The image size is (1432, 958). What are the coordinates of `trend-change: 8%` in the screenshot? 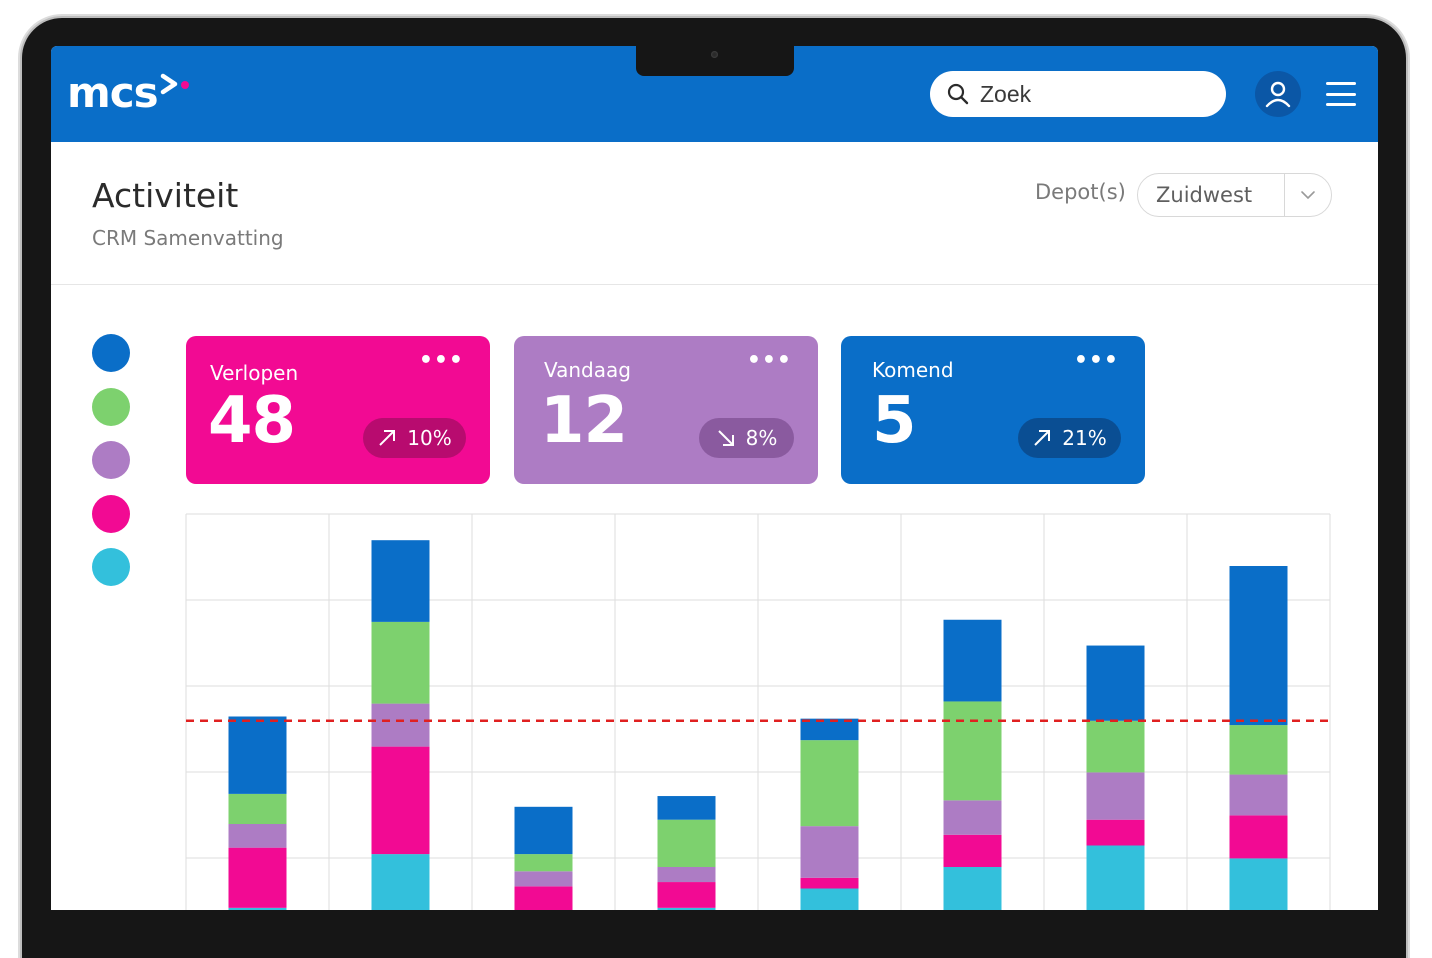 It's located at (761, 438).